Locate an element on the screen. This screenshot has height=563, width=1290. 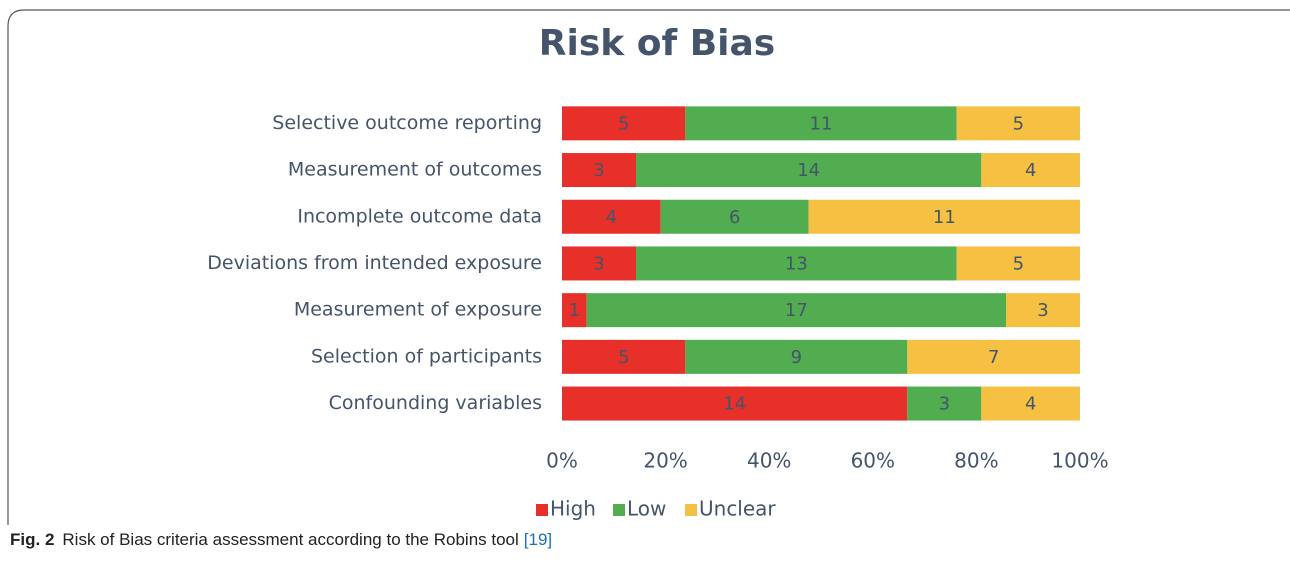
y-tick-label: Confounding variables is located at coordinates (435, 403).